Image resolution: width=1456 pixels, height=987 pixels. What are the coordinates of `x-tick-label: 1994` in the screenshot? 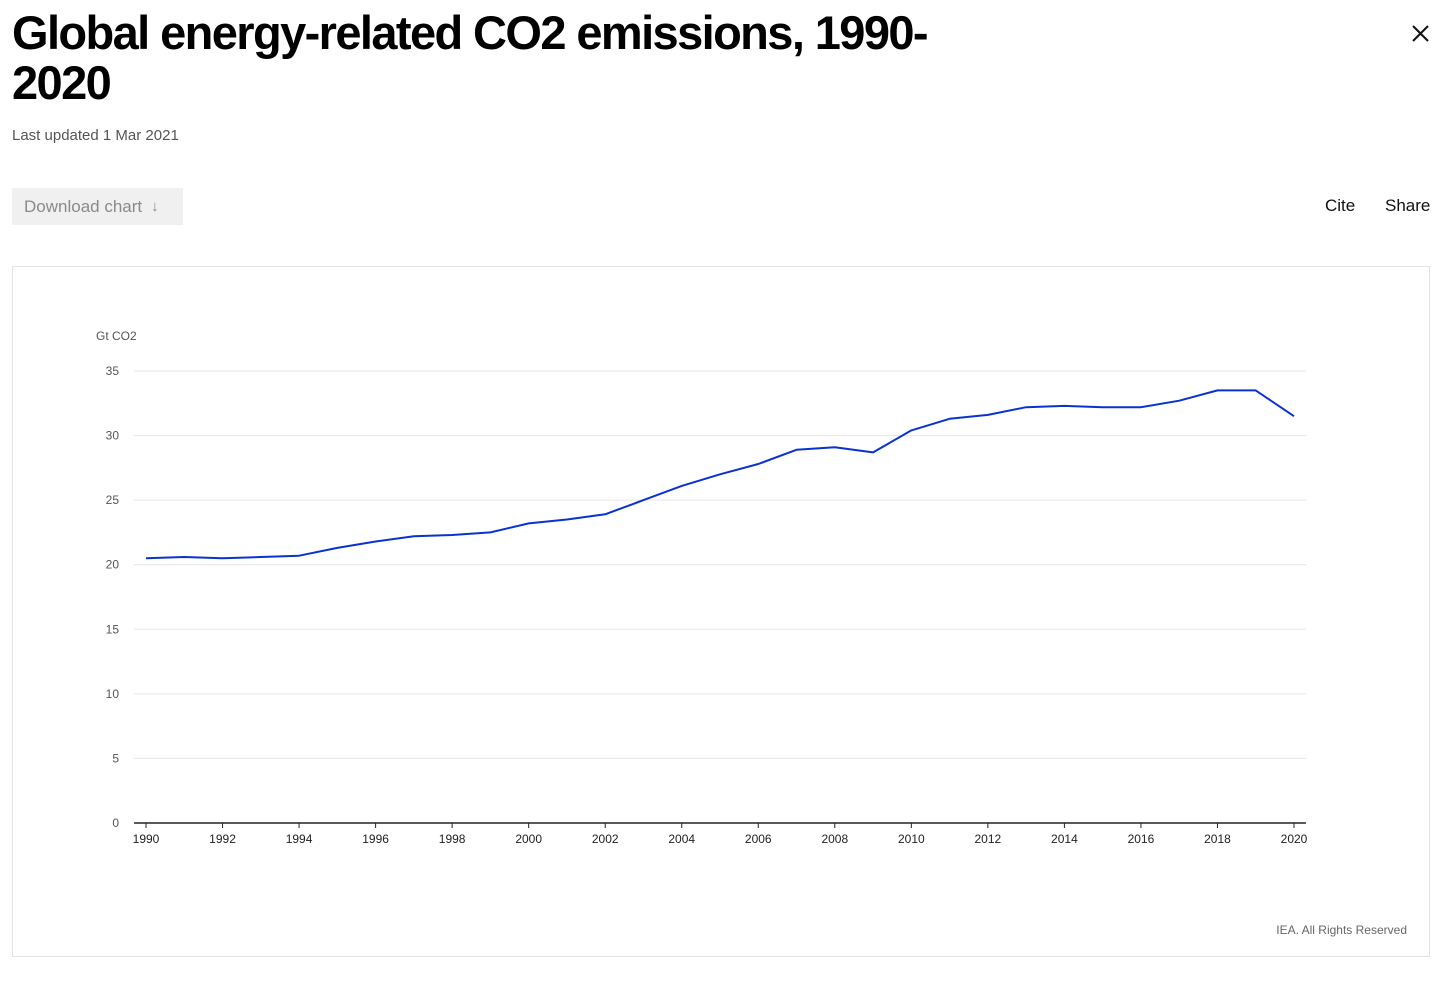 It's located at (299, 839).